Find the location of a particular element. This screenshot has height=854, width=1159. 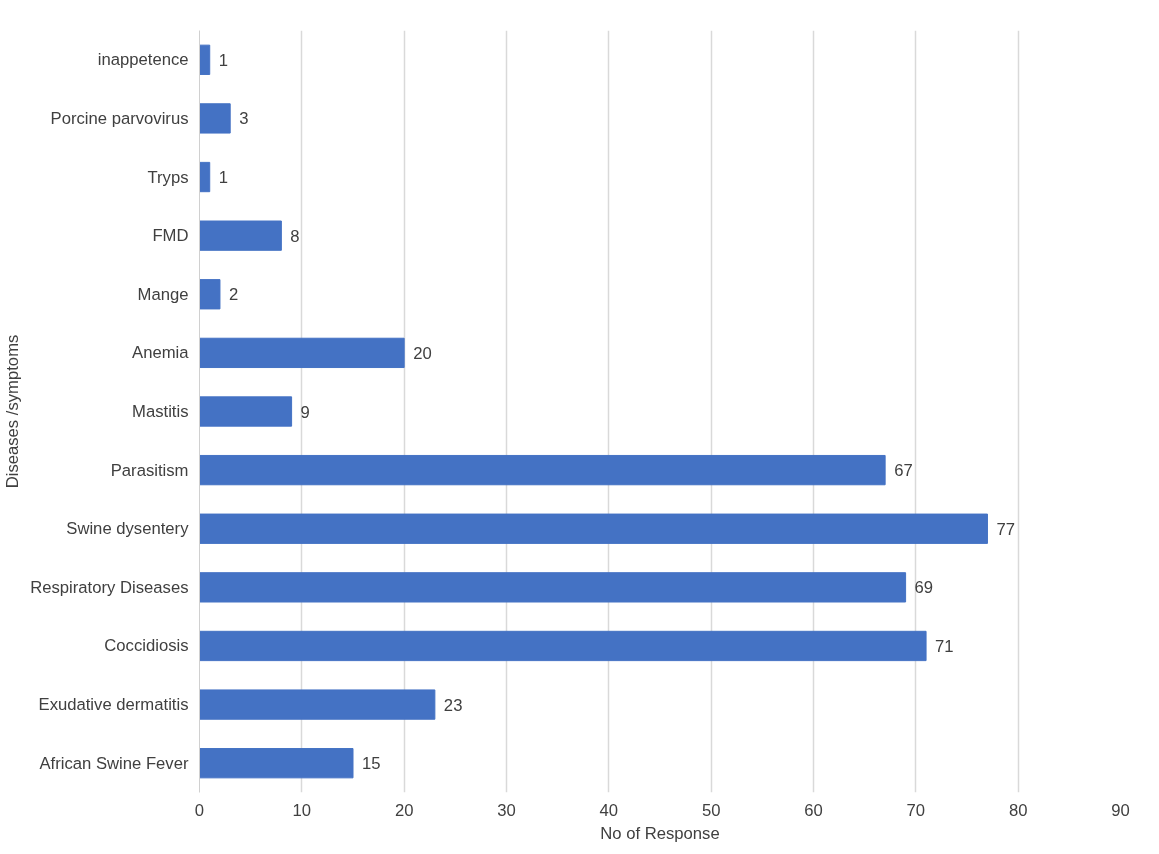

y-tick-label: African Swine Fever is located at coordinates (114, 763).